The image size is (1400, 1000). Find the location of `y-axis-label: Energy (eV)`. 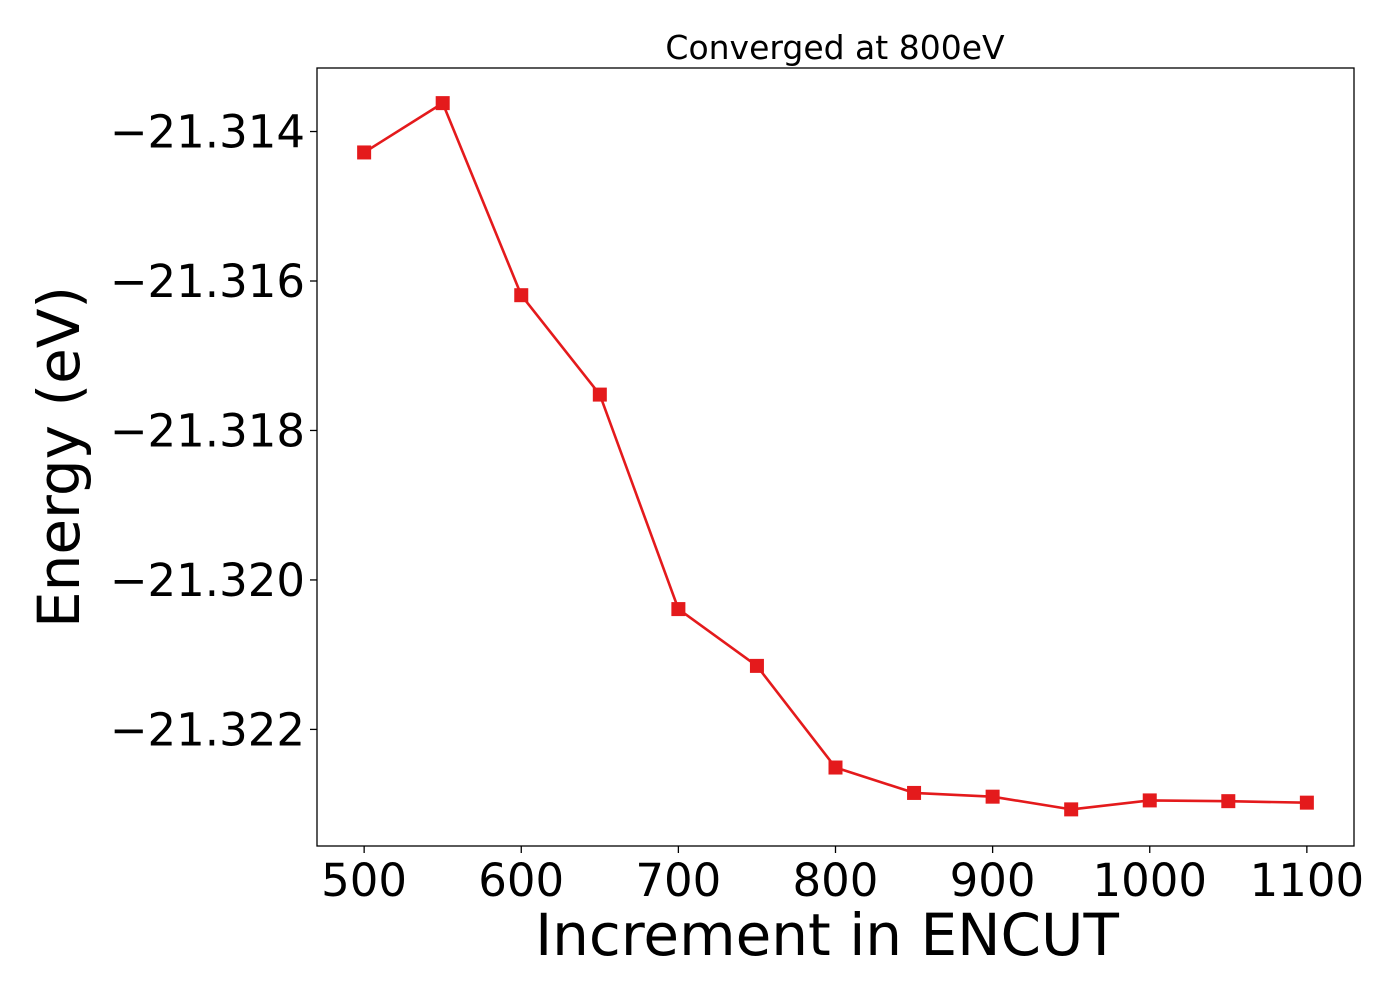

y-axis-label: Energy (eV) is located at coordinates (59, 457).